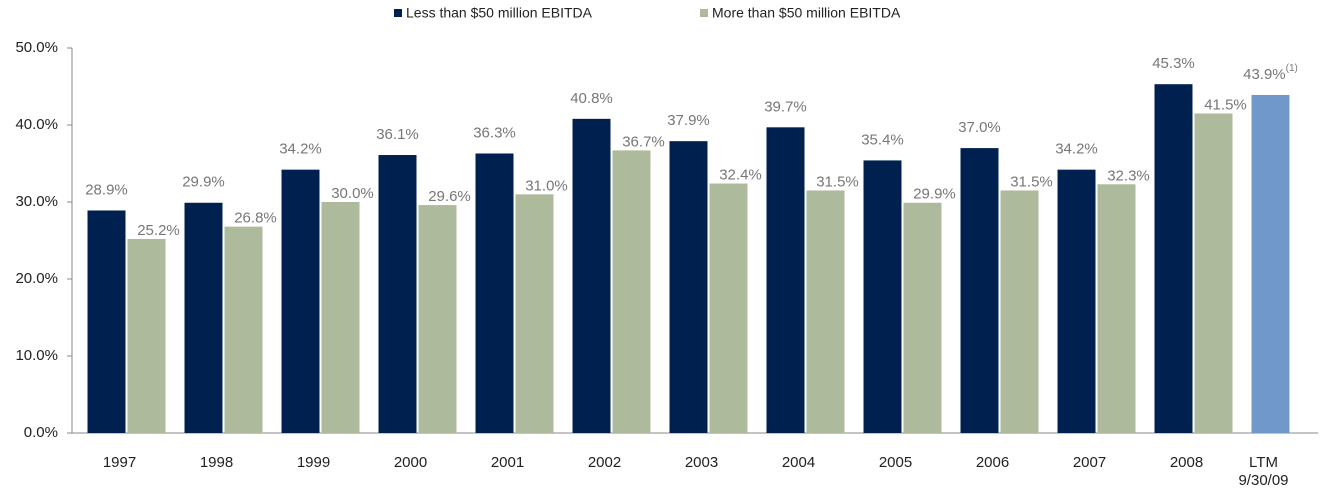 The height and width of the screenshot is (493, 1326). Describe the element at coordinates (36, 47) in the screenshot. I see `y-tick-label: 50.0%` at that location.